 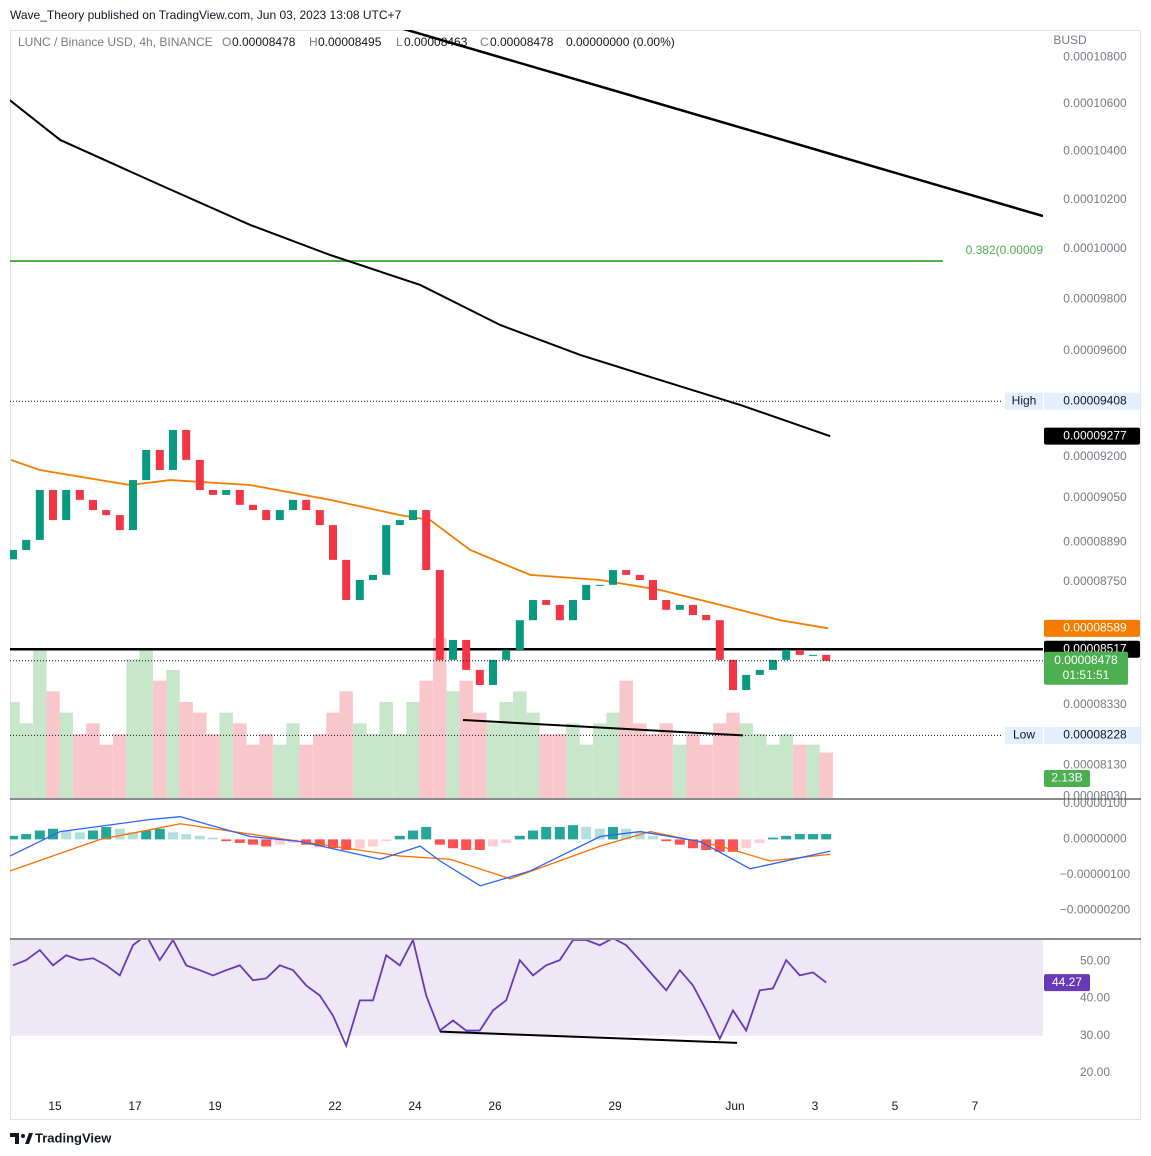 What do you see at coordinates (419, 994) in the screenshot?
I see `rsi-line` at bounding box center [419, 994].